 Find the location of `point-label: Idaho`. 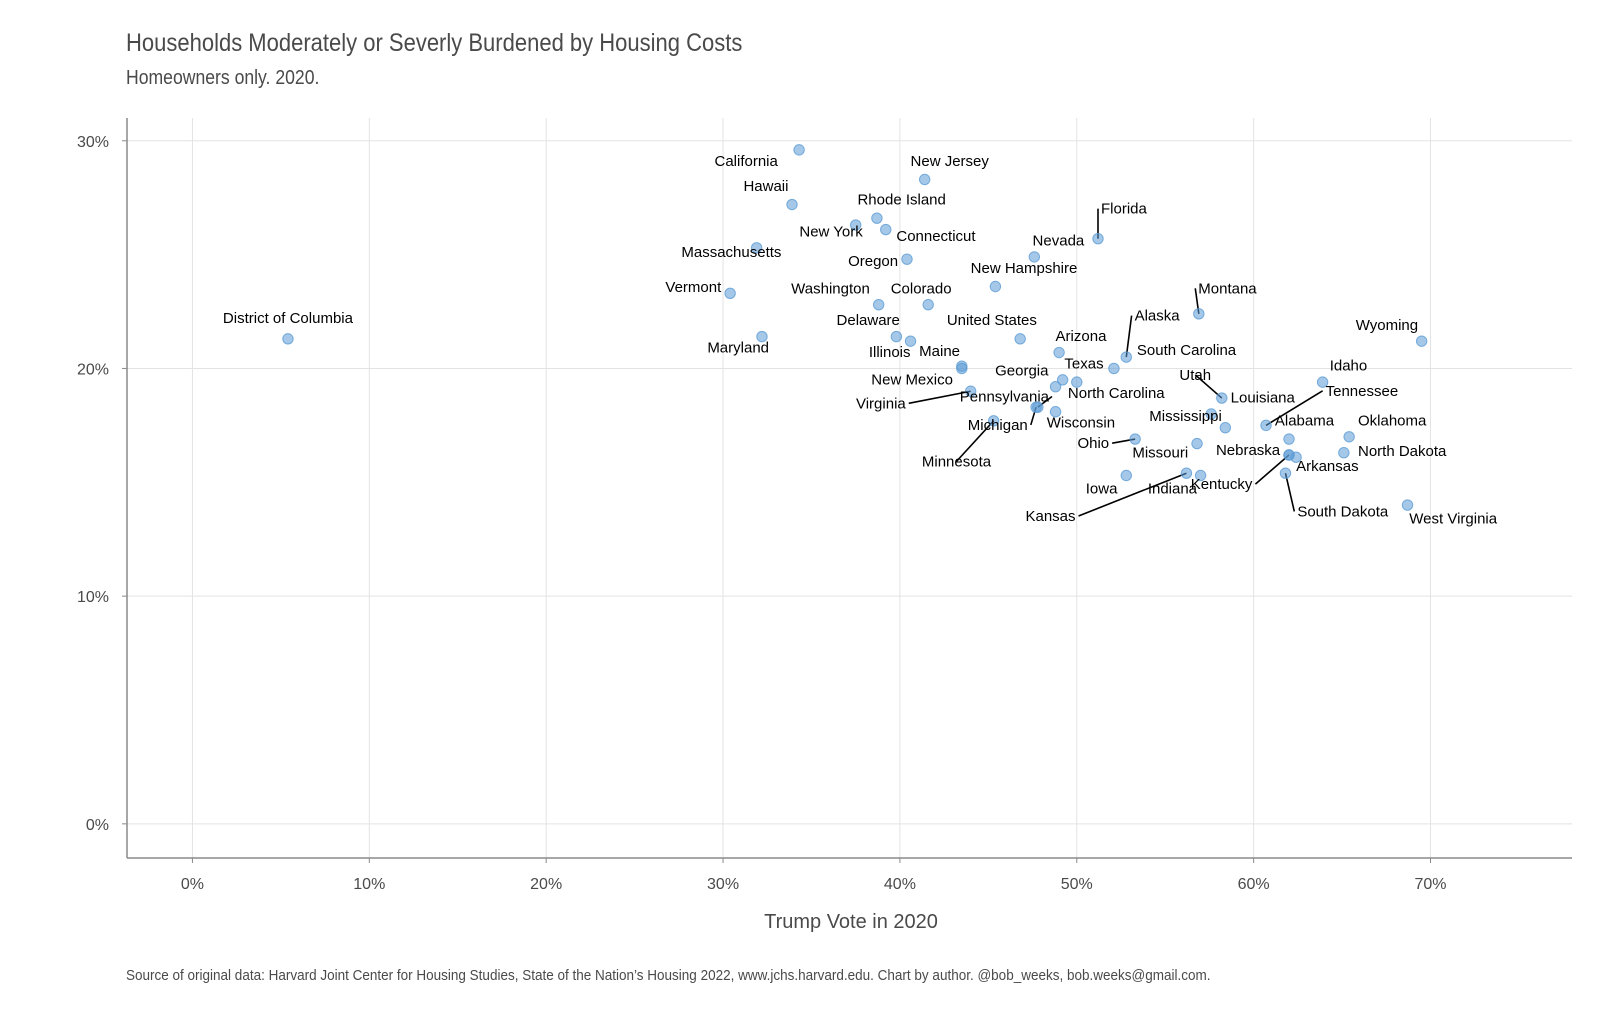

point-label: Idaho is located at coordinates (1349, 366).